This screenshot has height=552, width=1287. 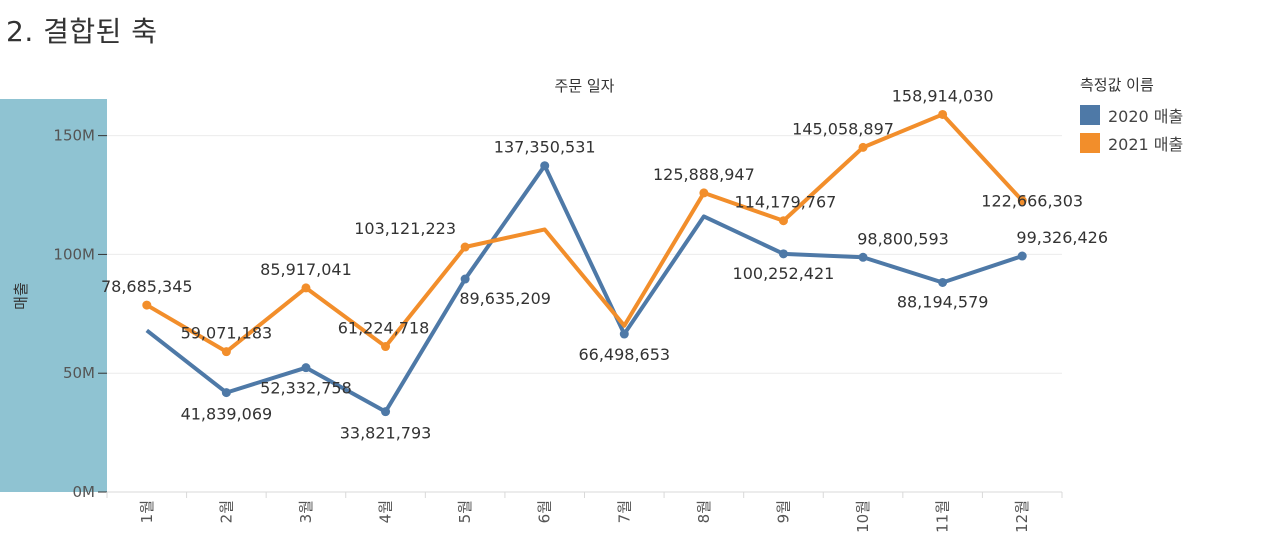 What do you see at coordinates (227, 333) in the screenshot?
I see `data-label: 59,071,183` at bounding box center [227, 333].